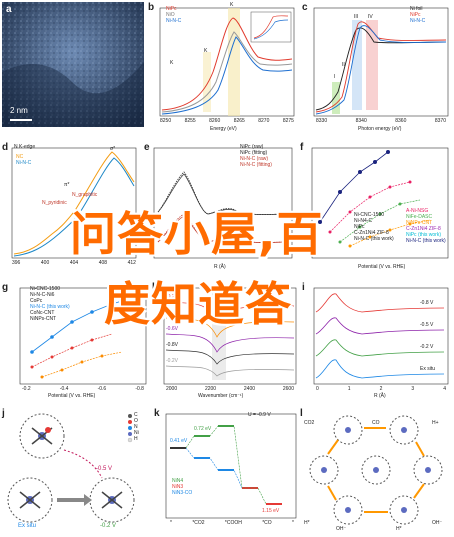  Describe the element at coordinates (399, 529) in the screenshot. I see `species-label: H*` at that location.